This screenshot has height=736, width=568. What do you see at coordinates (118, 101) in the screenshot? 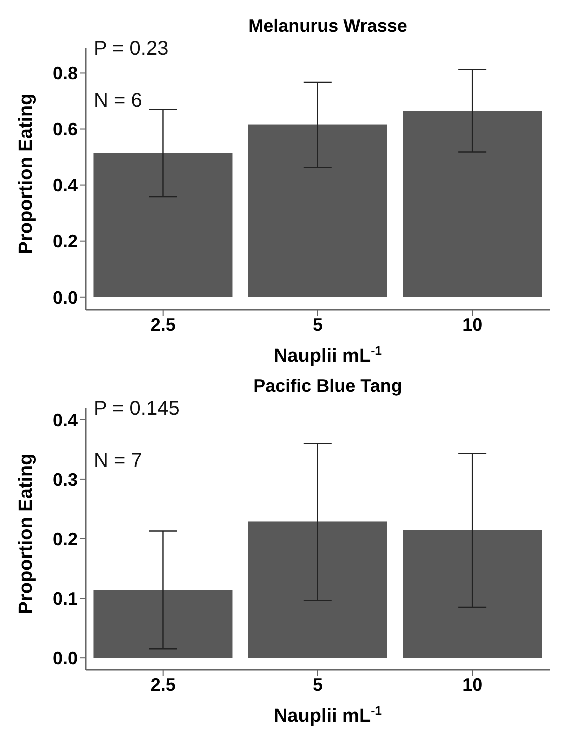
I see `annotation: N = 6` at bounding box center [118, 101].